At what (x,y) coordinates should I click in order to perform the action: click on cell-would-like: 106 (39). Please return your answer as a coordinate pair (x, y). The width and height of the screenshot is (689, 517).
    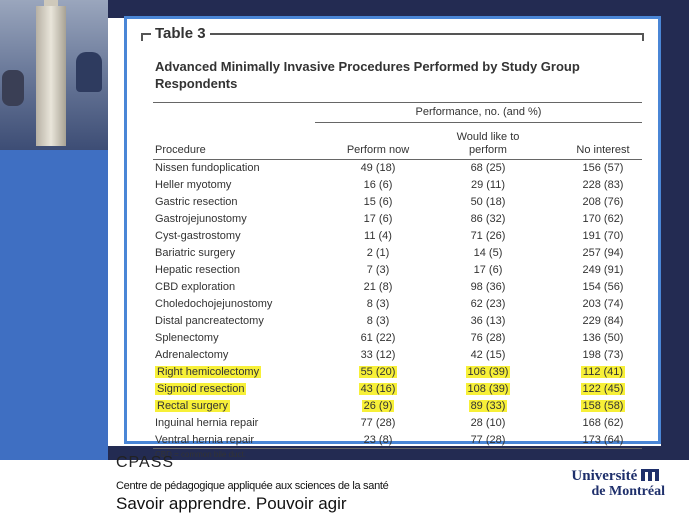
    Looking at the image, I should click on (488, 372).